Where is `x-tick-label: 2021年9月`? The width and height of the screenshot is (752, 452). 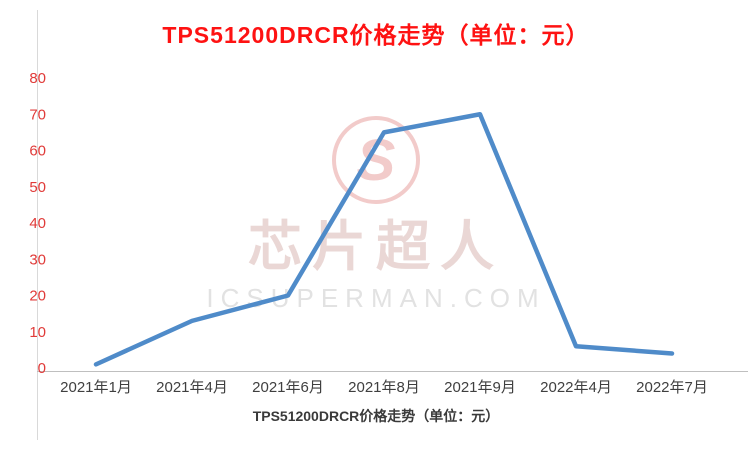 x-tick-label: 2021年9月 is located at coordinates (480, 387).